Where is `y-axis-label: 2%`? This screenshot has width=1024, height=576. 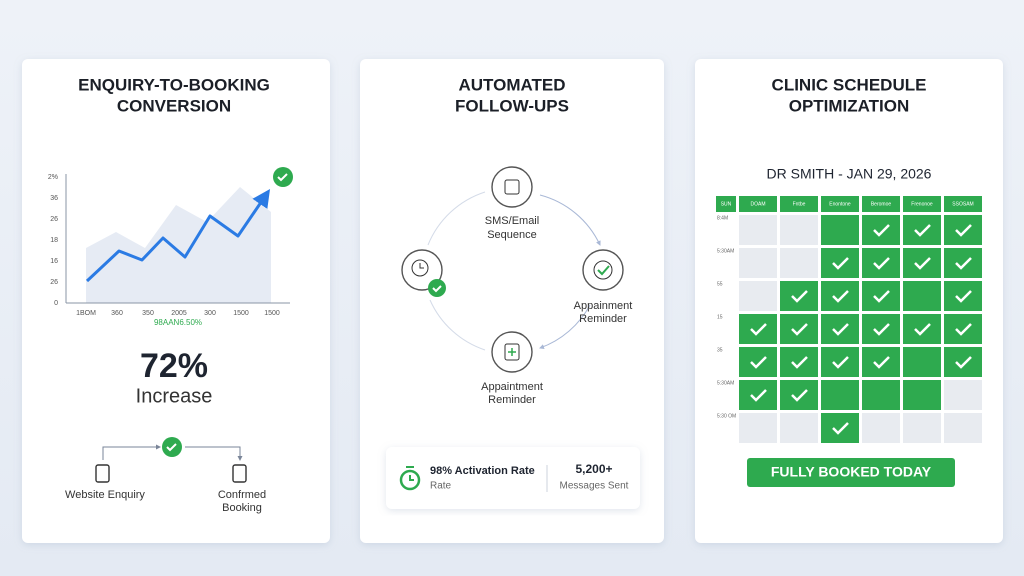
y-axis-label: 2% is located at coordinates (53, 177).